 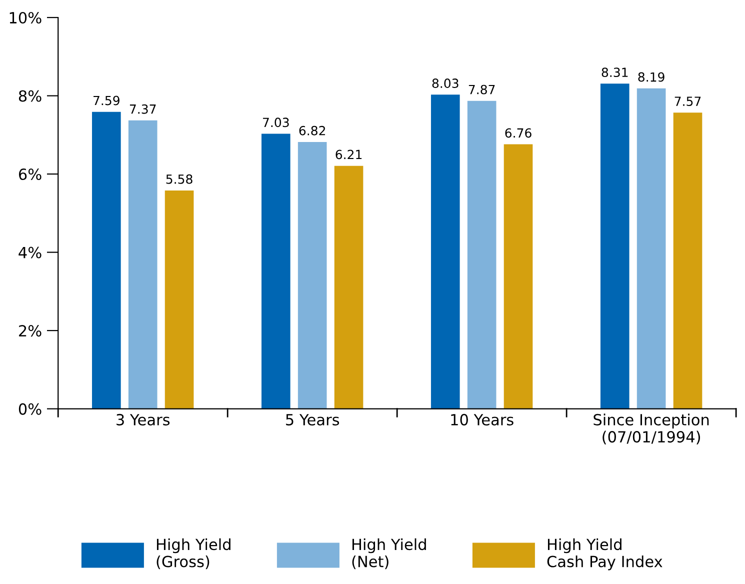 What do you see at coordinates (30, 331) in the screenshot?
I see `y-tick-label: 2%` at bounding box center [30, 331].